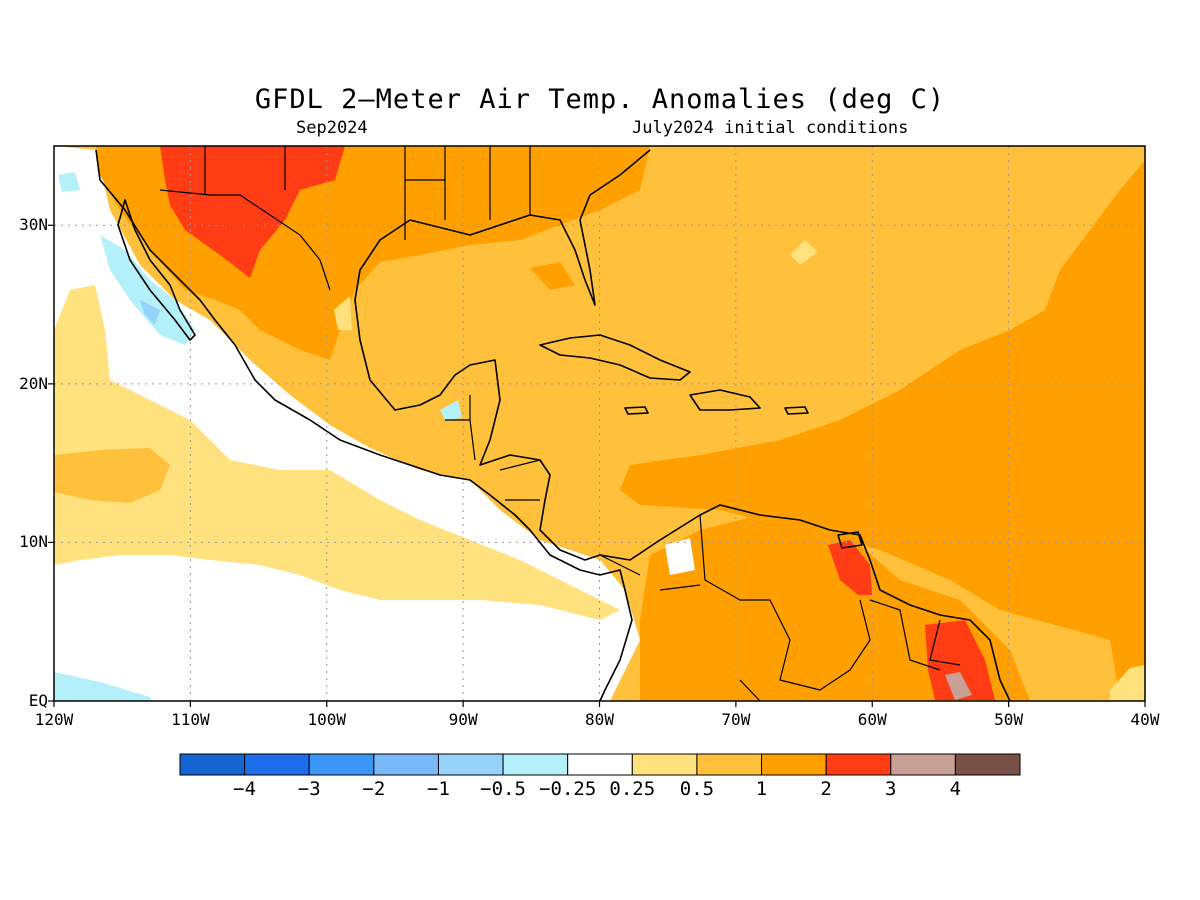  What do you see at coordinates (960, 660) in the screenshot?
I see `suriname-hot-spot` at bounding box center [960, 660].